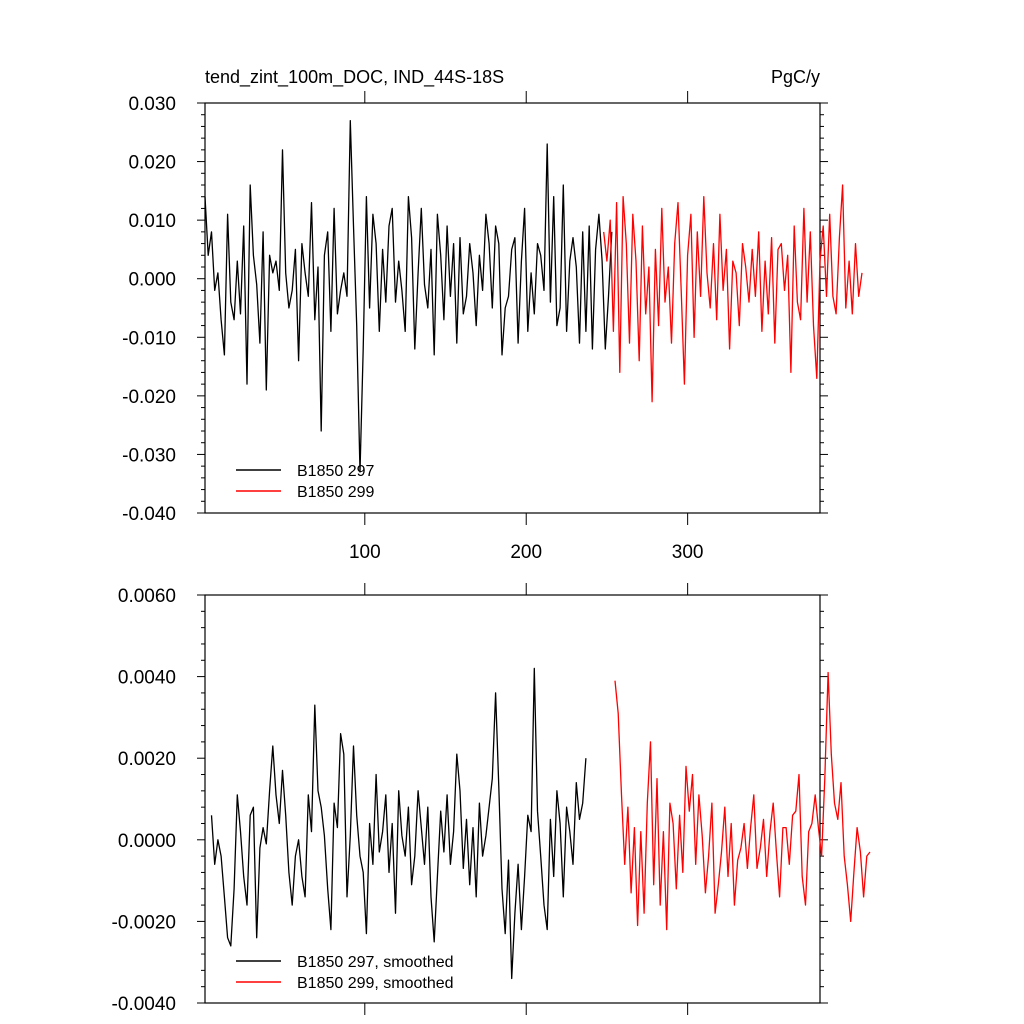 The height and width of the screenshot is (1024, 1024). Describe the element at coordinates (795, 77) in the screenshot. I see `top-chart-units: PgC/y` at that location.